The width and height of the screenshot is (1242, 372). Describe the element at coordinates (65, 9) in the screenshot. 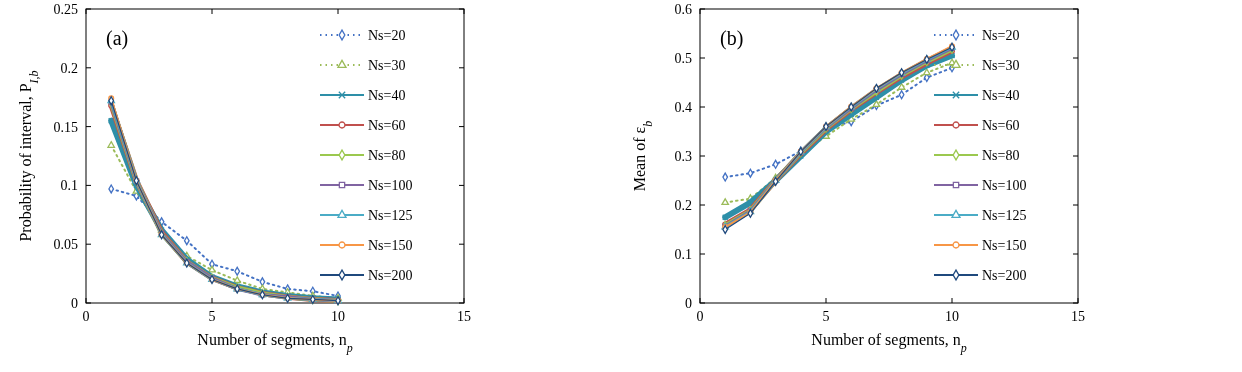

I see `y-tick-label: 0.25` at that location.